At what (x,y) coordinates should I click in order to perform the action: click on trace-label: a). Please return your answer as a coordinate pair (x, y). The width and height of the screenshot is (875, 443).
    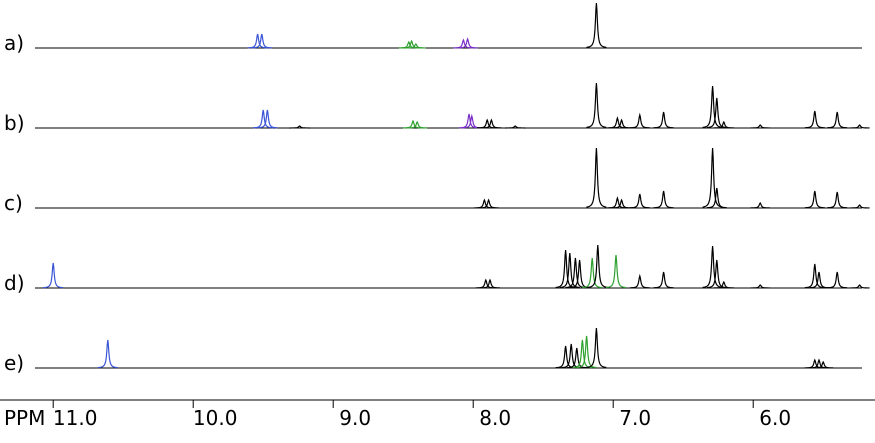
    Looking at the image, I should click on (14, 43).